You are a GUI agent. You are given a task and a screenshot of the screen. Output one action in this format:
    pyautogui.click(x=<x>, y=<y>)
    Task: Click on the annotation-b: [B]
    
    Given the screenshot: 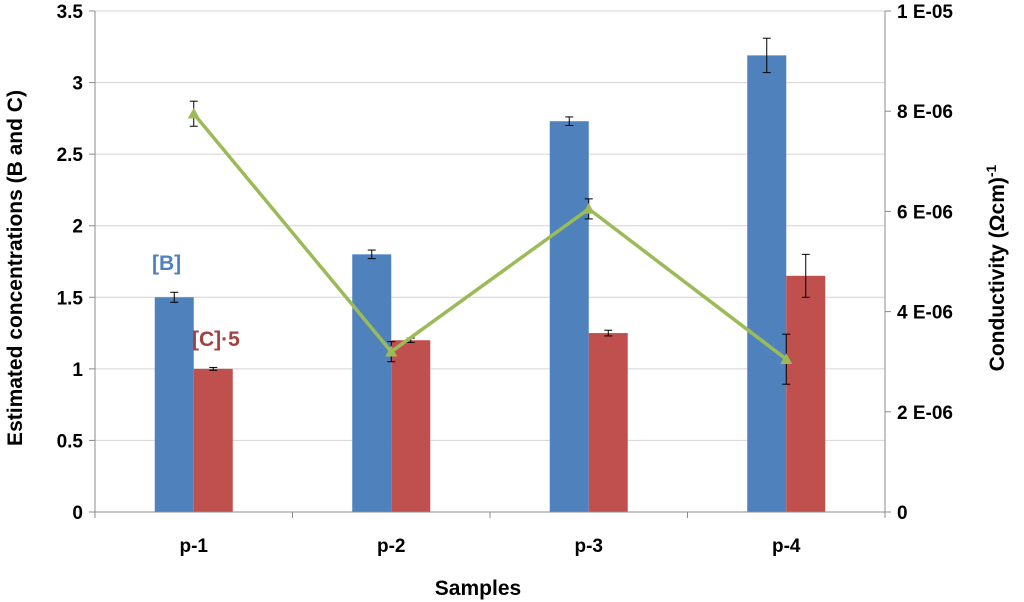 What is the action you would take?
    pyautogui.click(x=166, y=263)
    